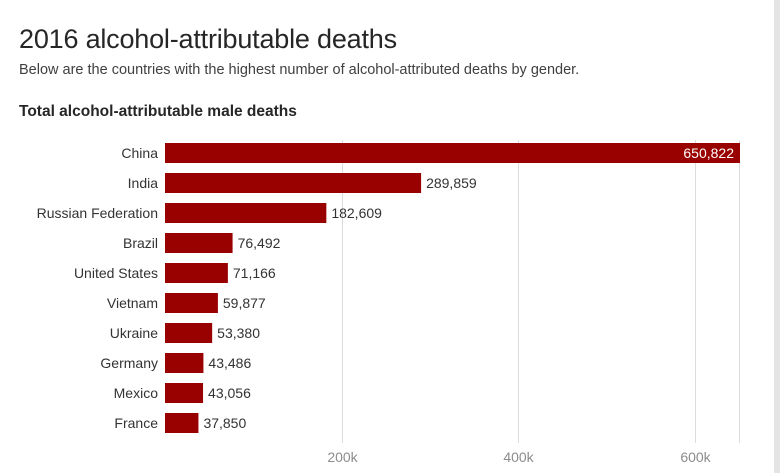  Describe the element at coordinates (136, 393) in the screenshot. I see `category-label: Mexico` at that location.